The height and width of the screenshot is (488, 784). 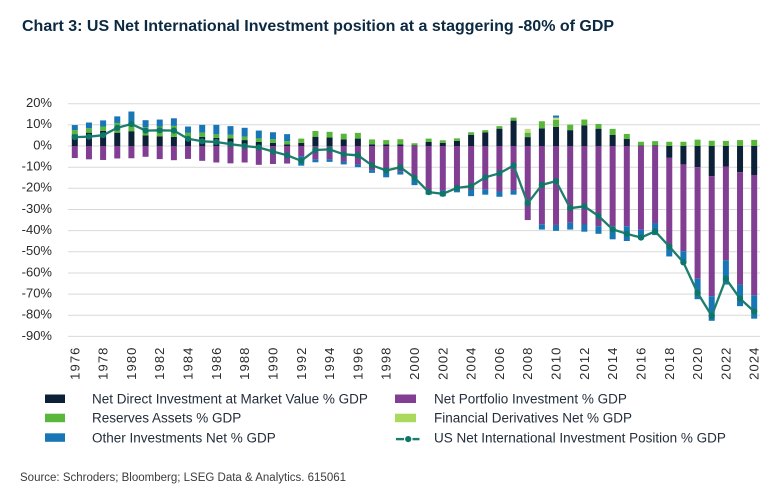 What do you see at coordinates (103, 363) in the screenshot?
I see `svg-text: 1978` at bounding box center [103, 363].